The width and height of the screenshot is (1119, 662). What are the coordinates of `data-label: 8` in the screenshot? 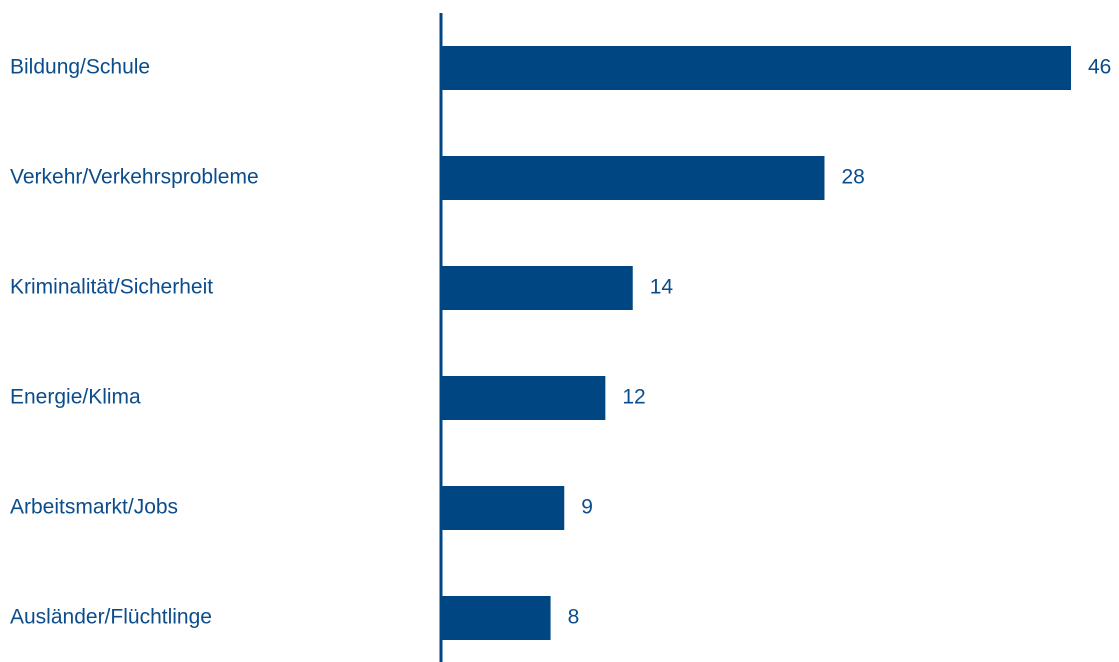 It's located at (574, 617).